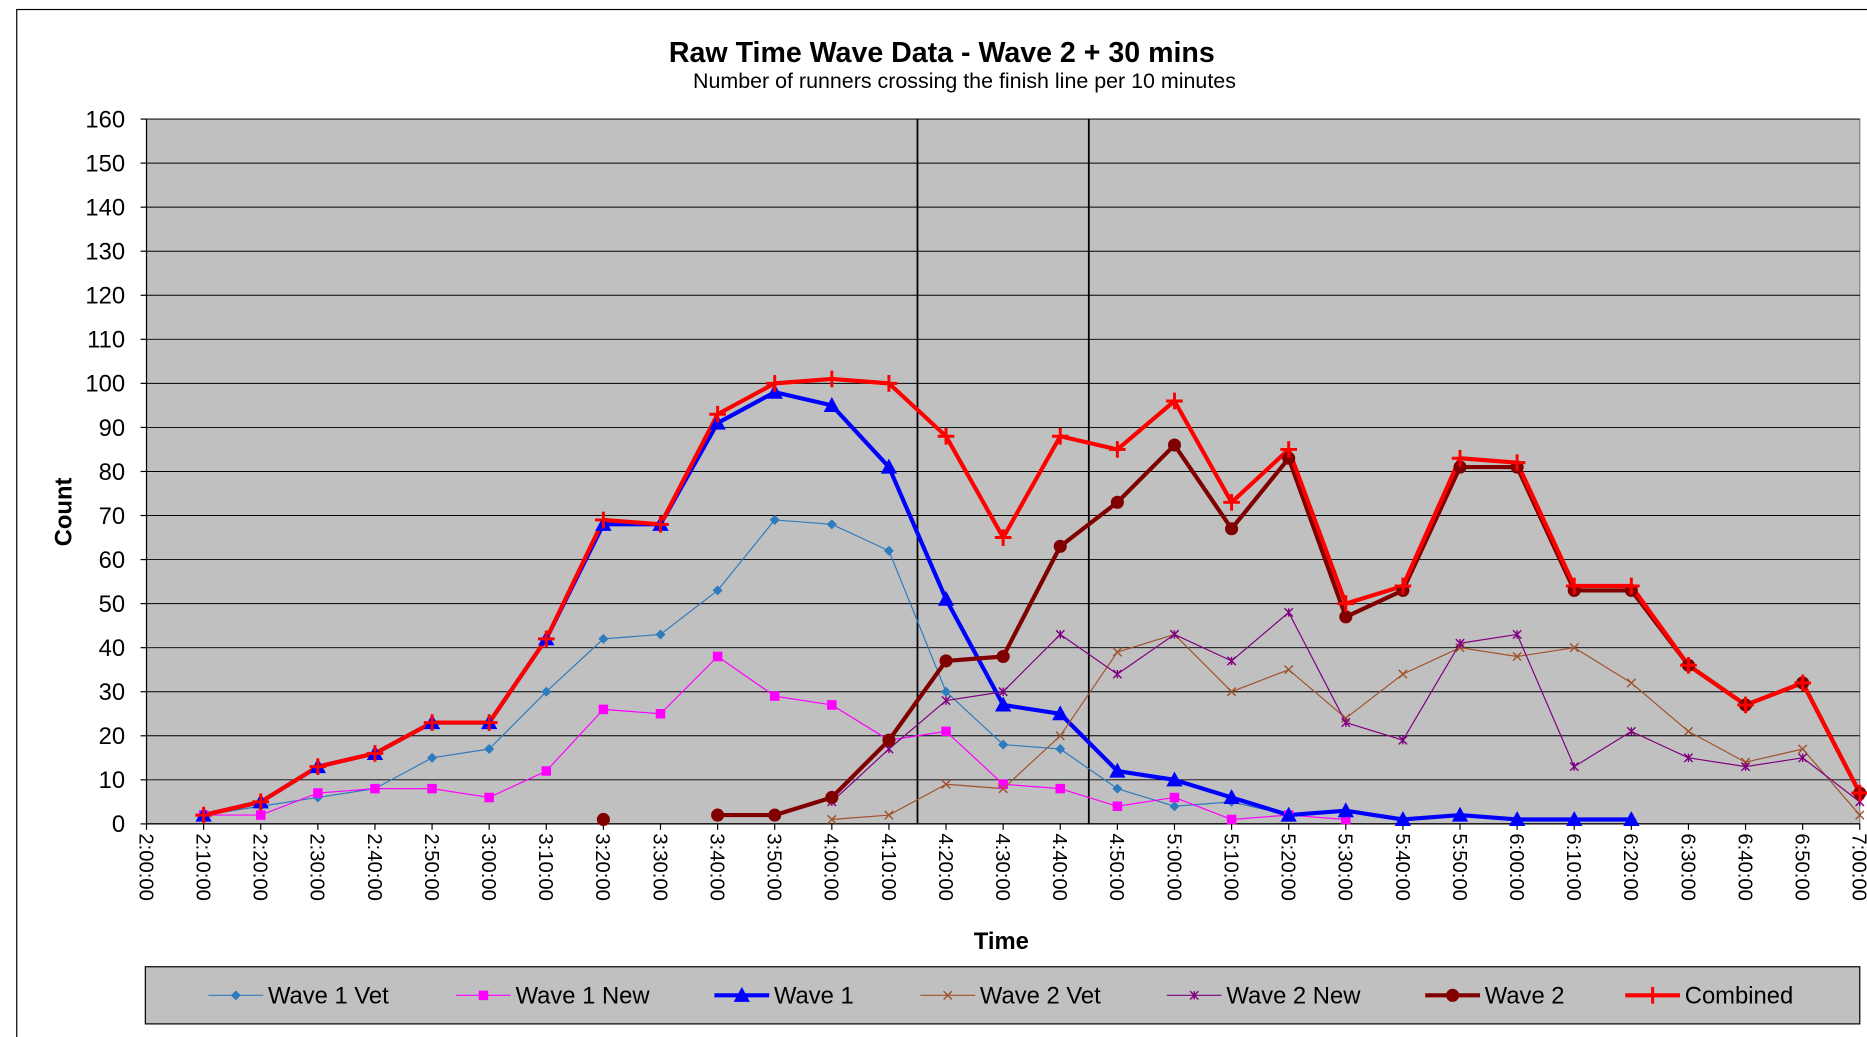 Image resolution: width=1867 pixels, height=1037 pixels. Describe the element at coordinates (105, 252) in the screenshot. I see `y-tick-label: 130` at that location.